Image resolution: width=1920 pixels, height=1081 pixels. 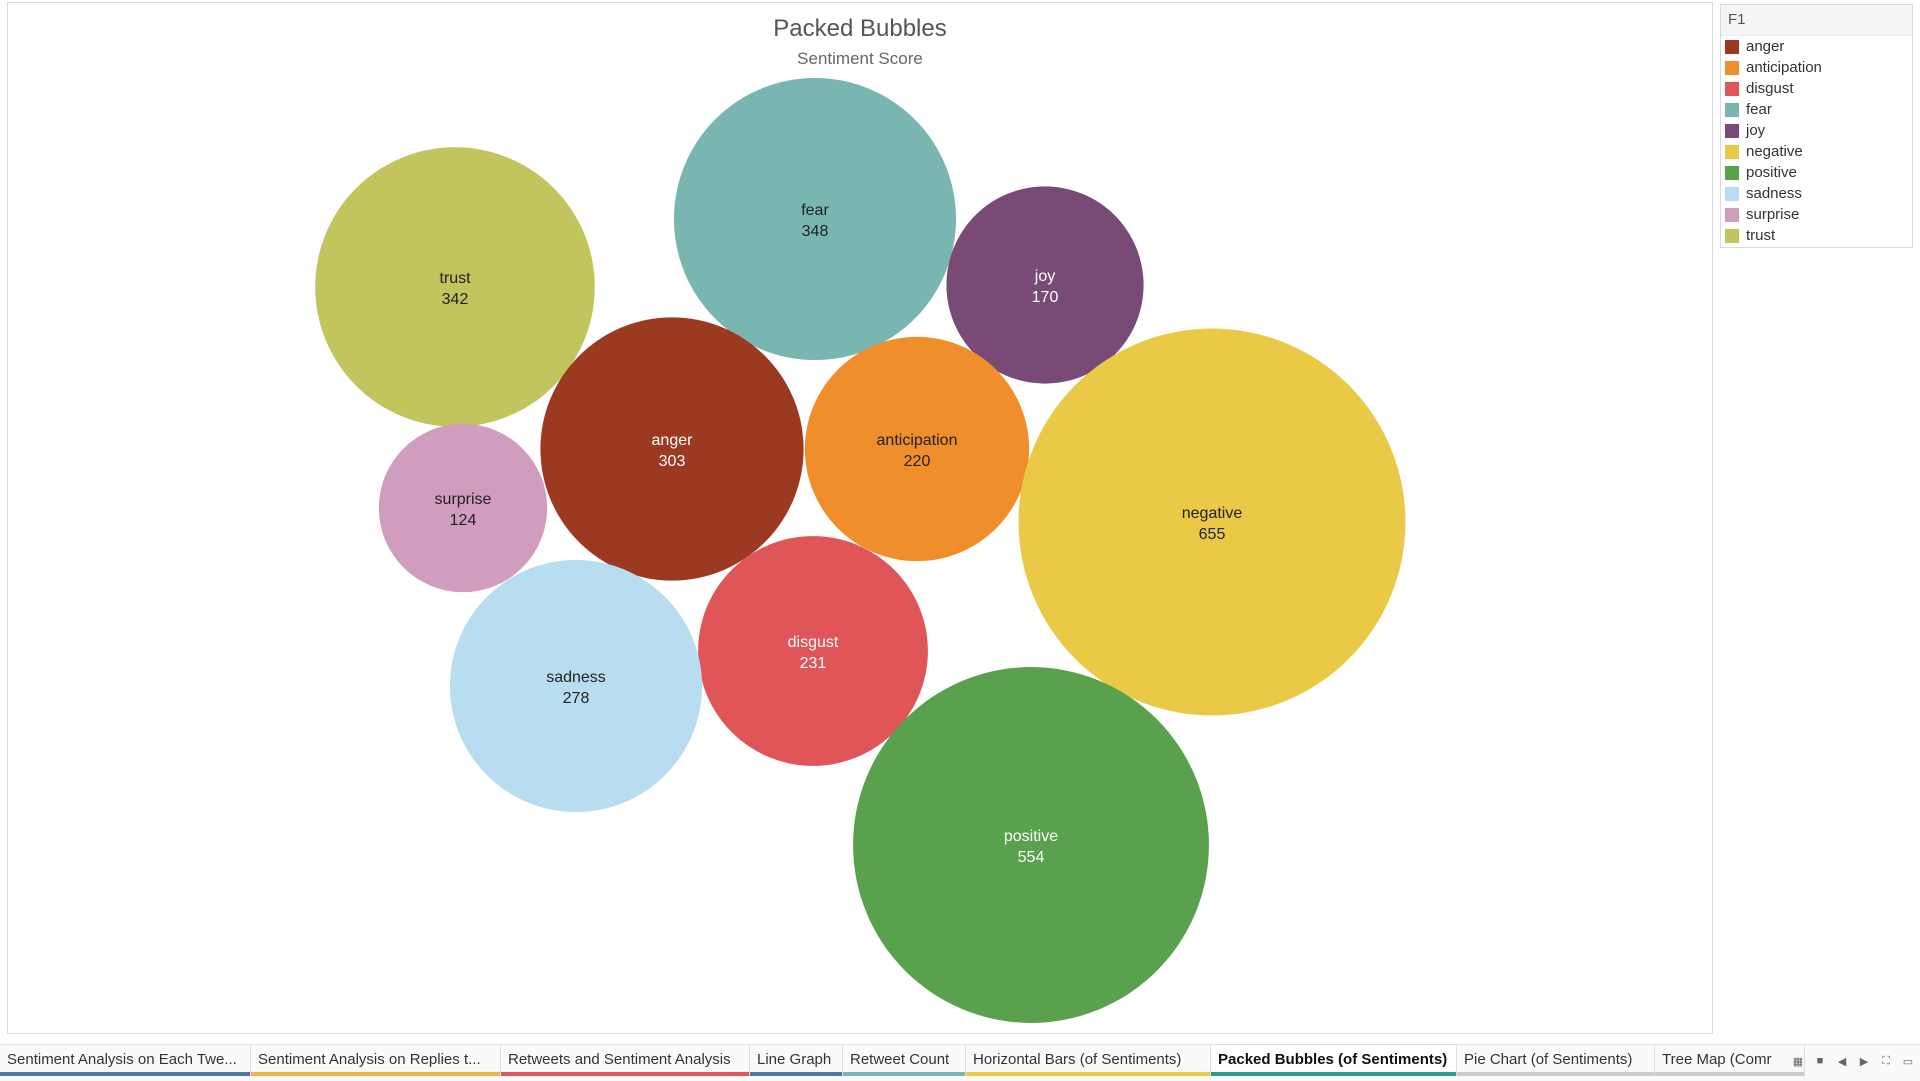 What do you see at coordinates (1886, 1060) in the screenshot?
I see `fit-icon: ⛶` at bounding box center [1886, 1060].